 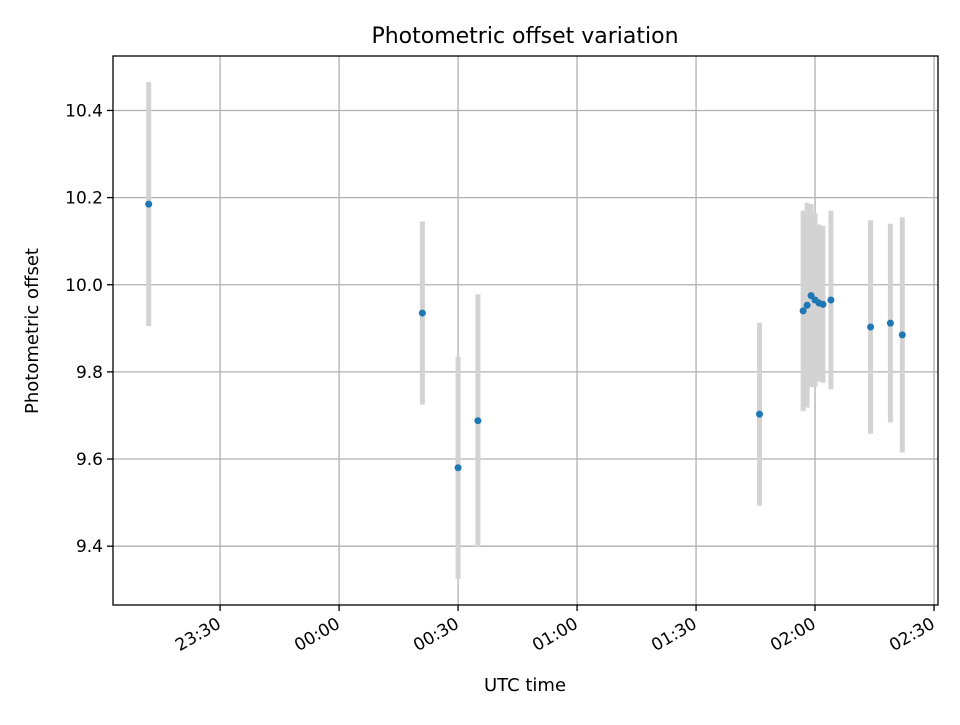 What do you see at coordinates (525, 685) in the screenshot?
I see `x-axis-label: UTC time` at bounding box center [525, 685].